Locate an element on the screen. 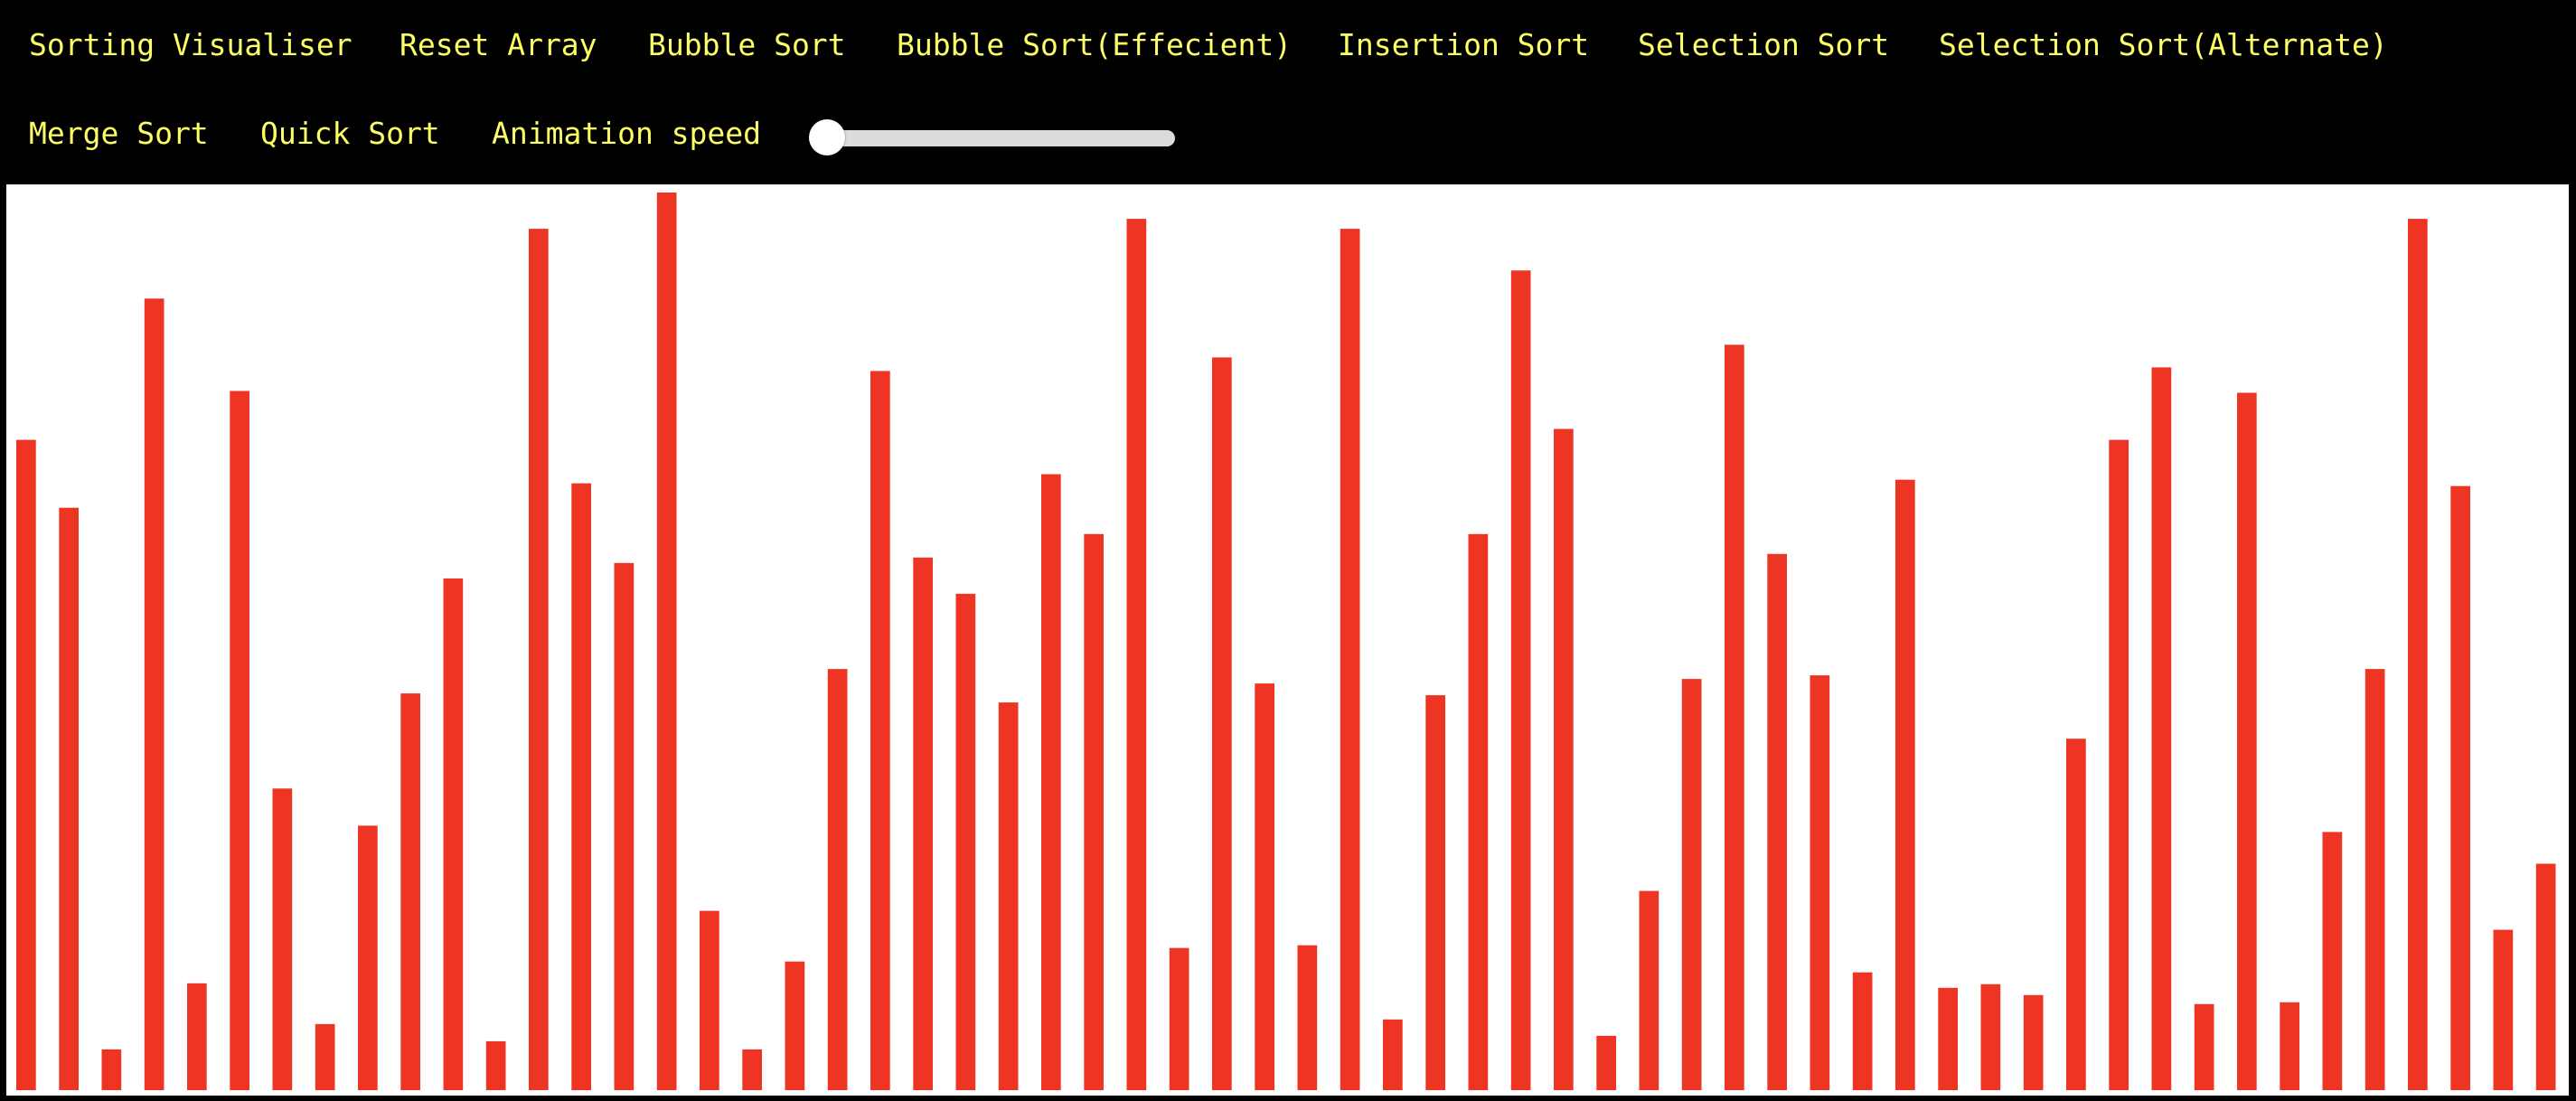 This screenshot has width=2576, height=1101. app-title-link: Sorting Visualiser is located at coordinates (191, 44).